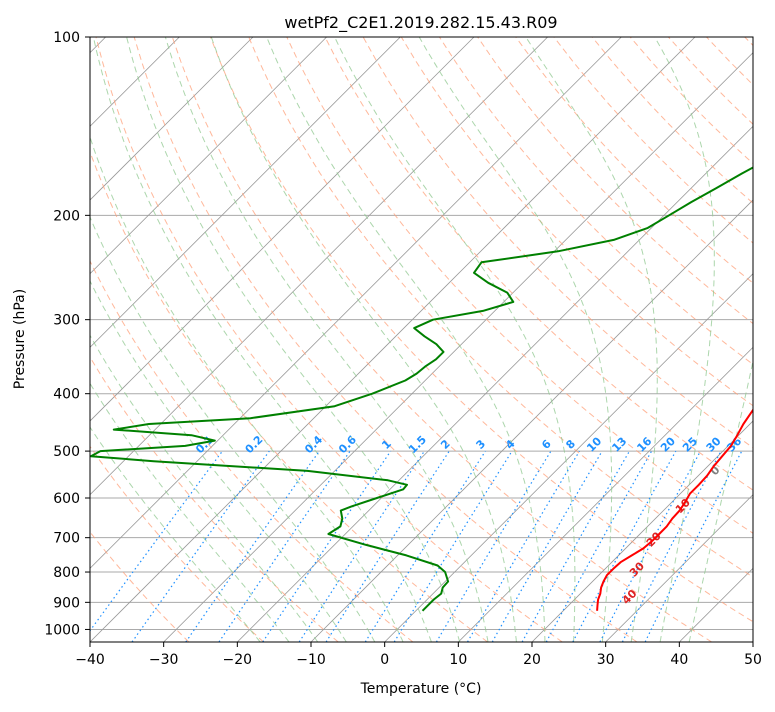 This screenshot has width=775, height=712. Describe the element at coordinates (420, 23) in the screenshot. I see `chart-title: wetPf2_C2E1.2019.282.15.43.R09` at that location.